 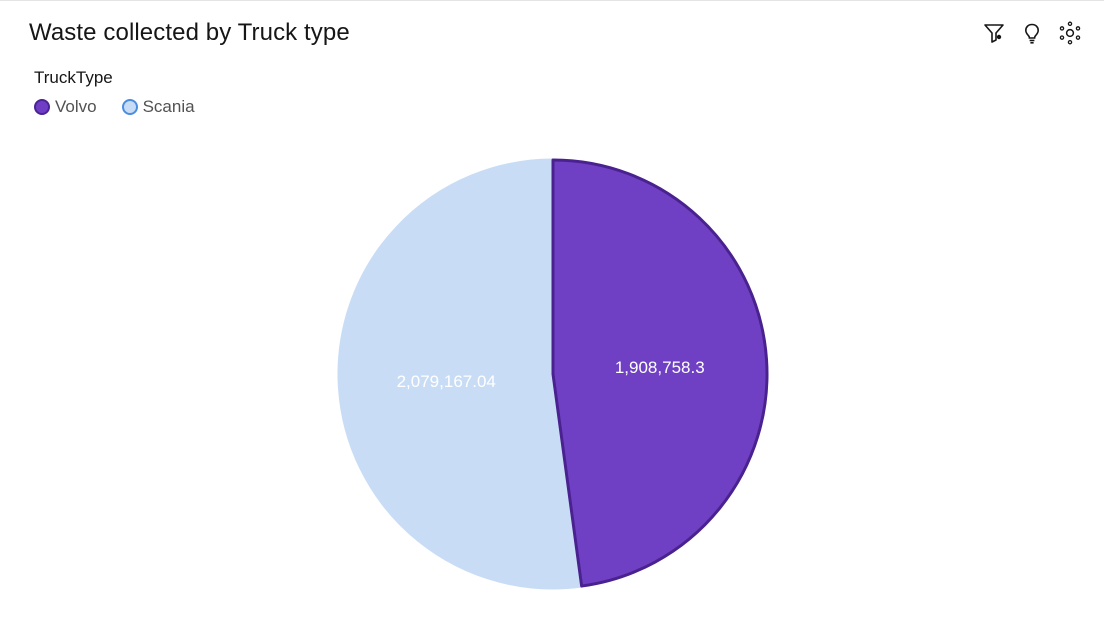 I want to click on legend-item-scania: Scania, so click(x=158, y=107).